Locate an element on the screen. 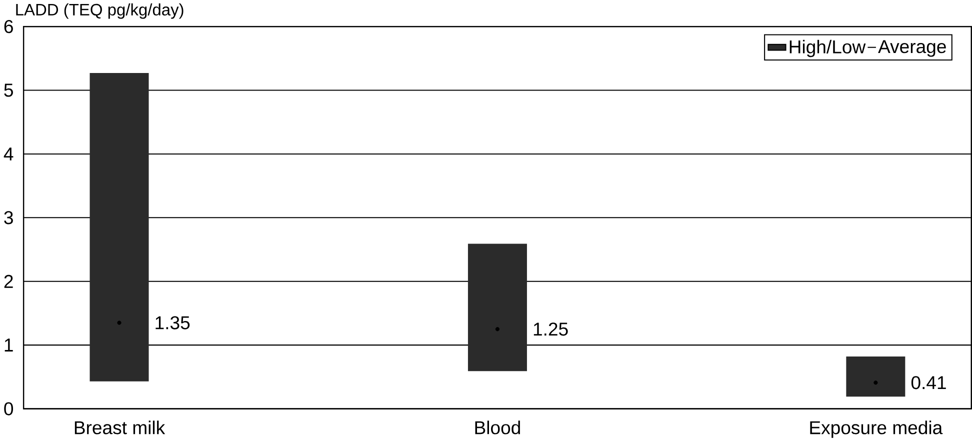  y-tick-label: 6 is located at coordinates (8, 26).